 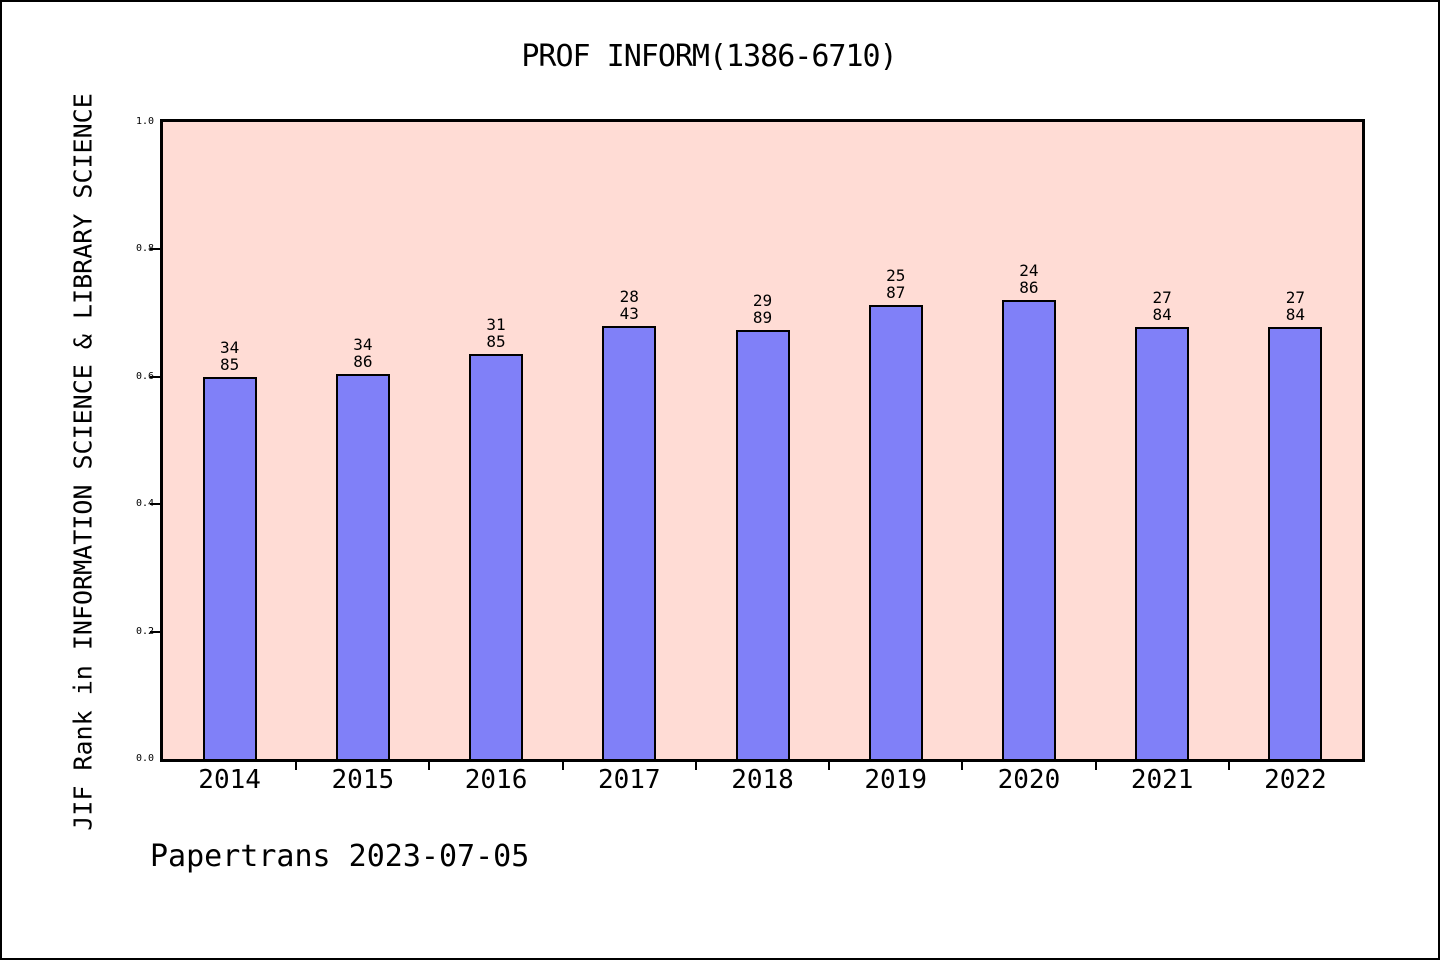 What do you see at coordinates (1162, 780) in the screenshot?
I see `x-tick-label: 2021` at bounding box center [1162, 780].